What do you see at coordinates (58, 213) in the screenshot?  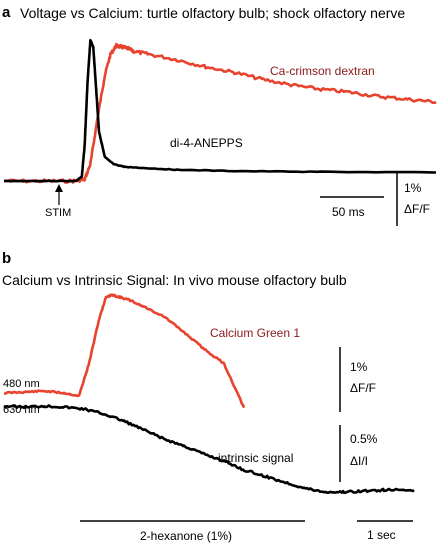 I see `stim-label: STIM` at bounding box center [58, 213].